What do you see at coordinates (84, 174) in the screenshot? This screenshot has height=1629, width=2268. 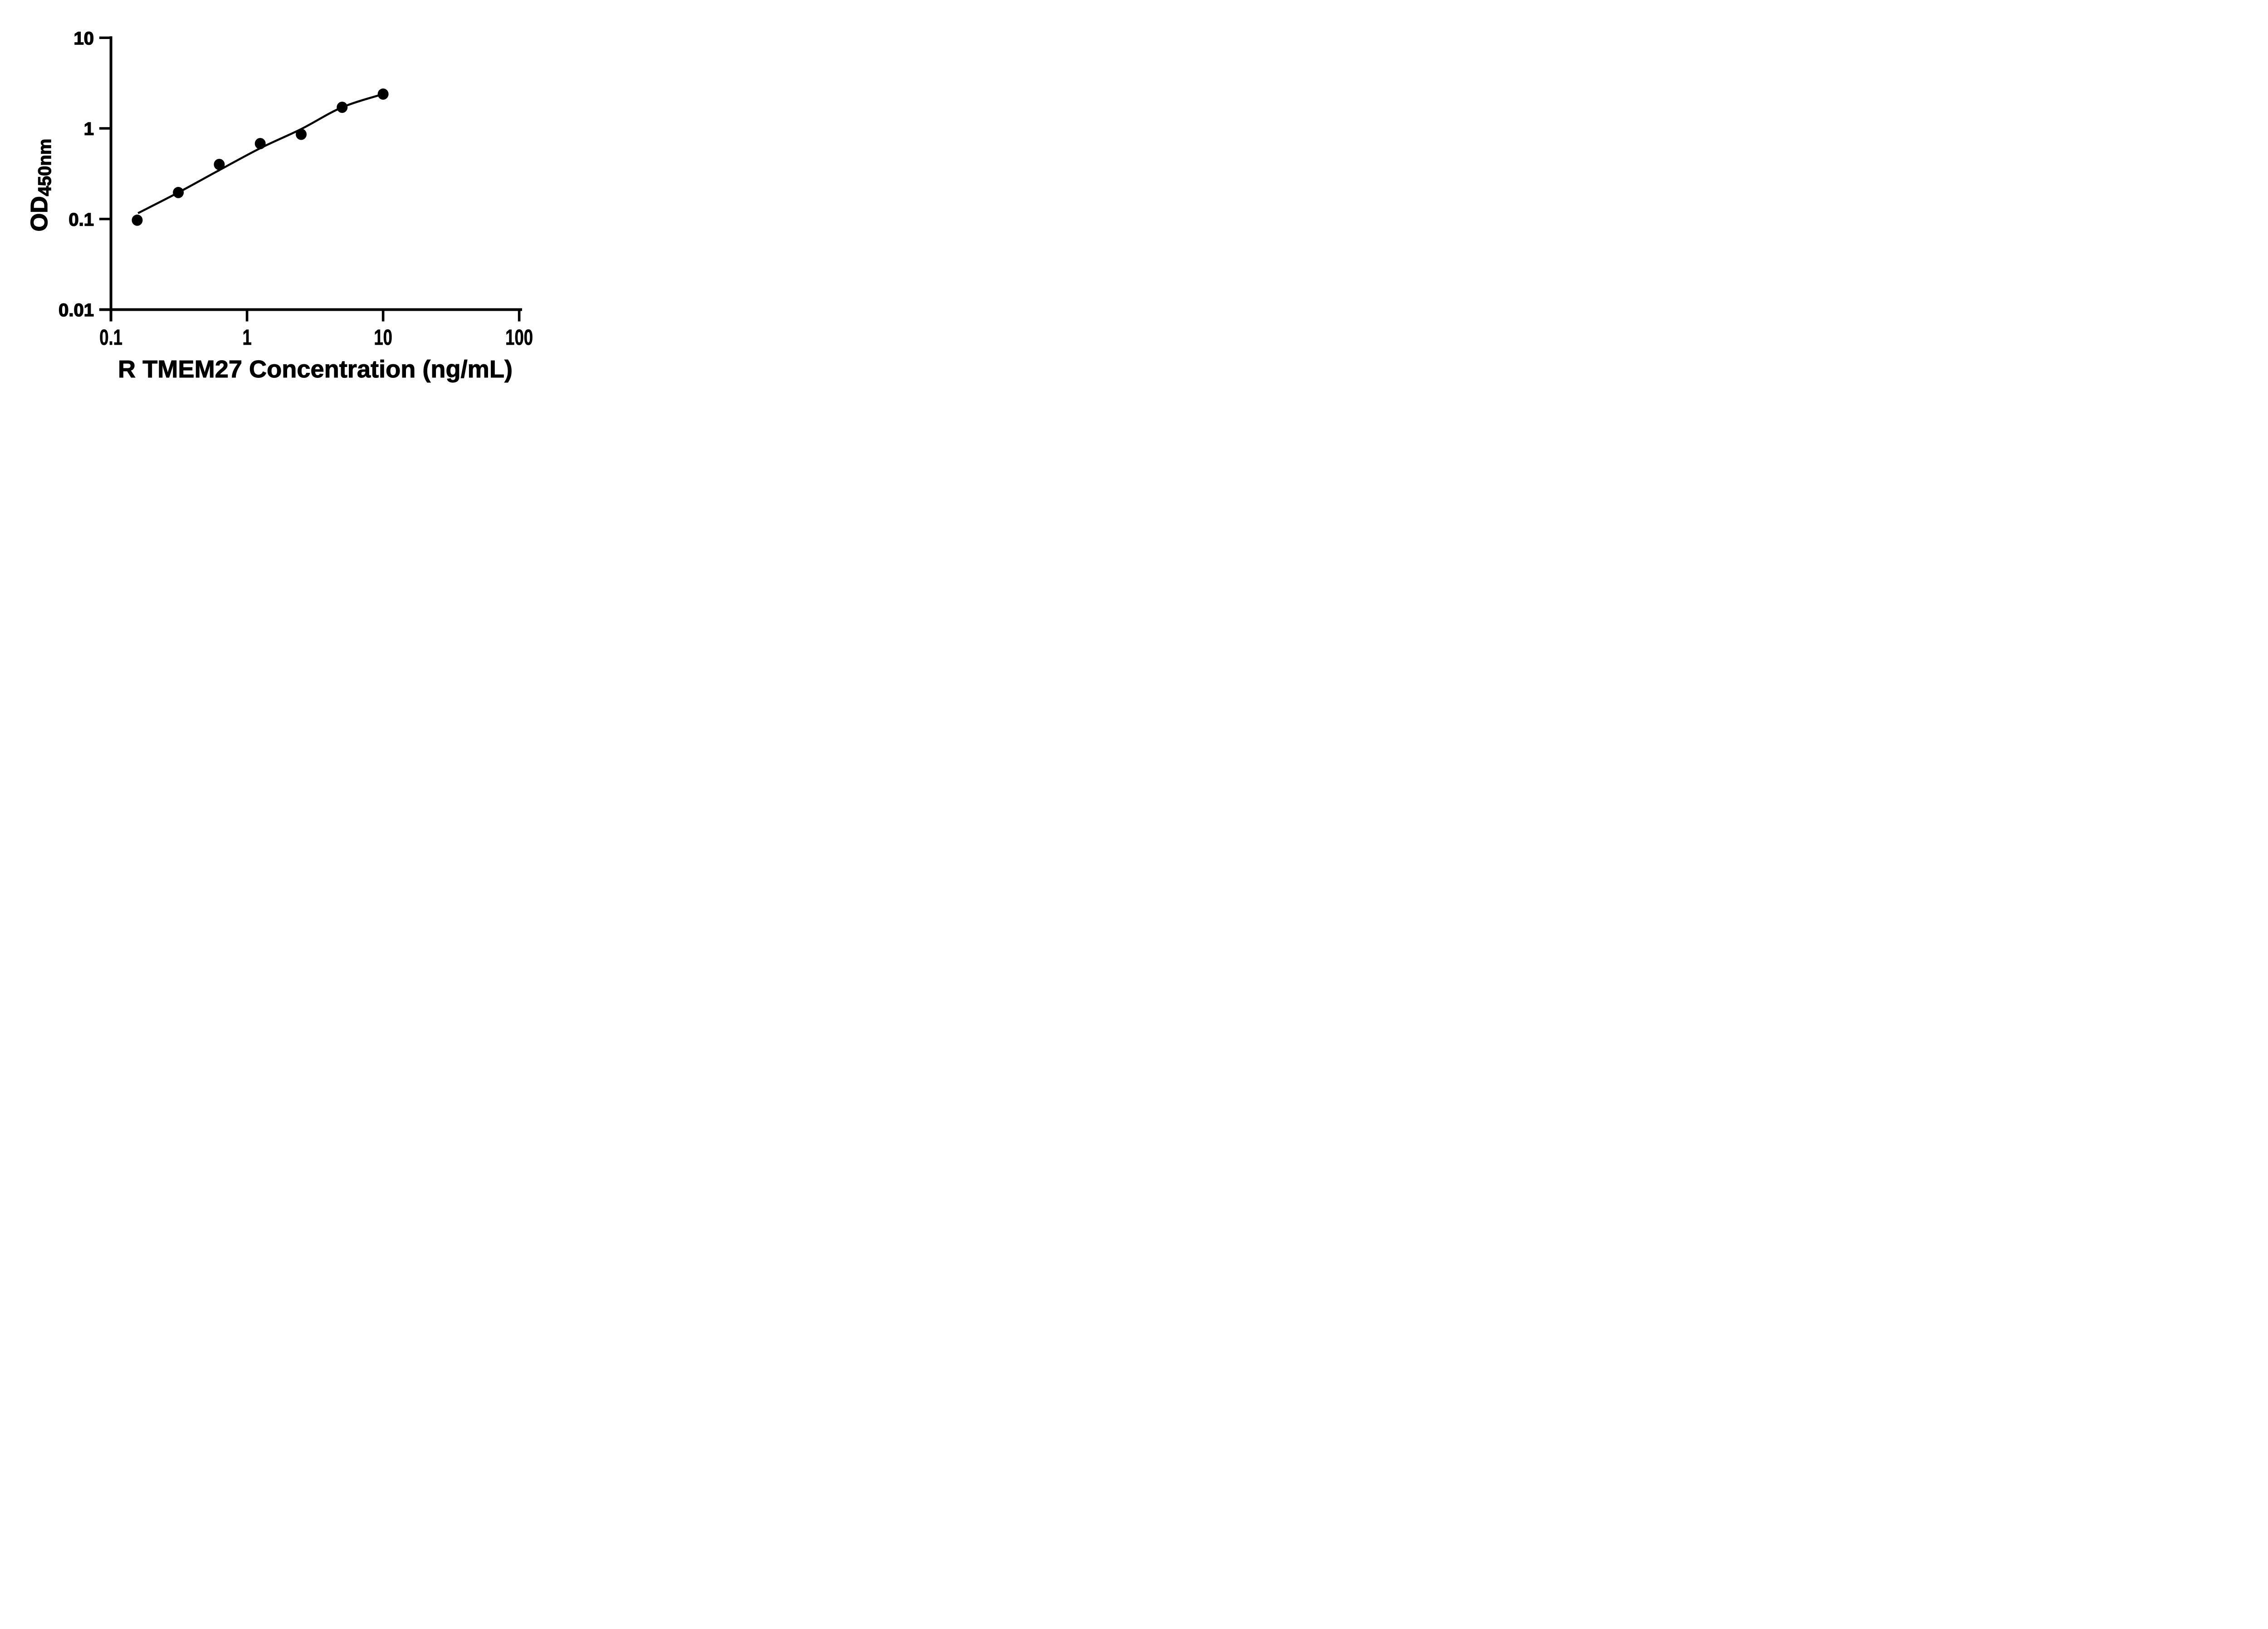 I see `y-axis-ticks: 10 1 0.1 0.01` at bounding box center [84, 174].